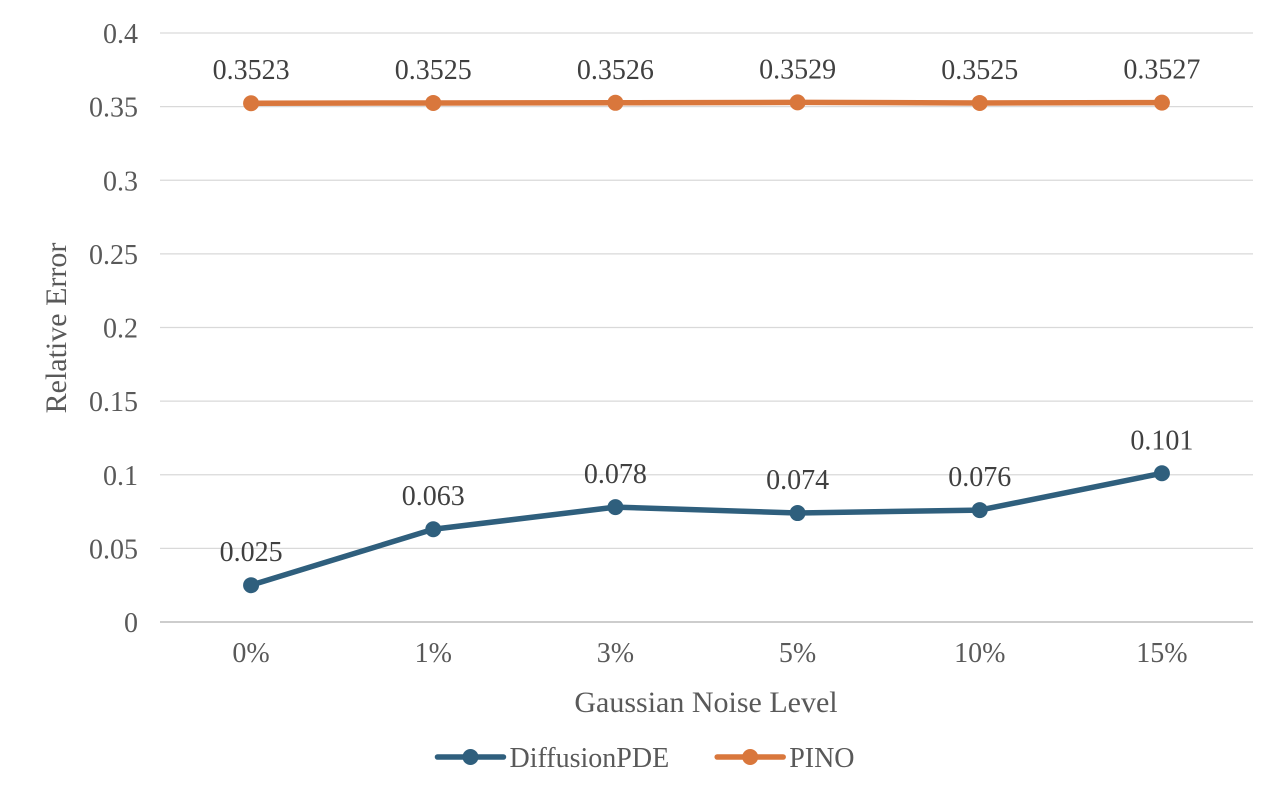 This screenshot has width=1282, height=802. Describe the element at coordinates (250, 653) in the screenshot. I see `x-axis-tick-label: 0%` at that location.